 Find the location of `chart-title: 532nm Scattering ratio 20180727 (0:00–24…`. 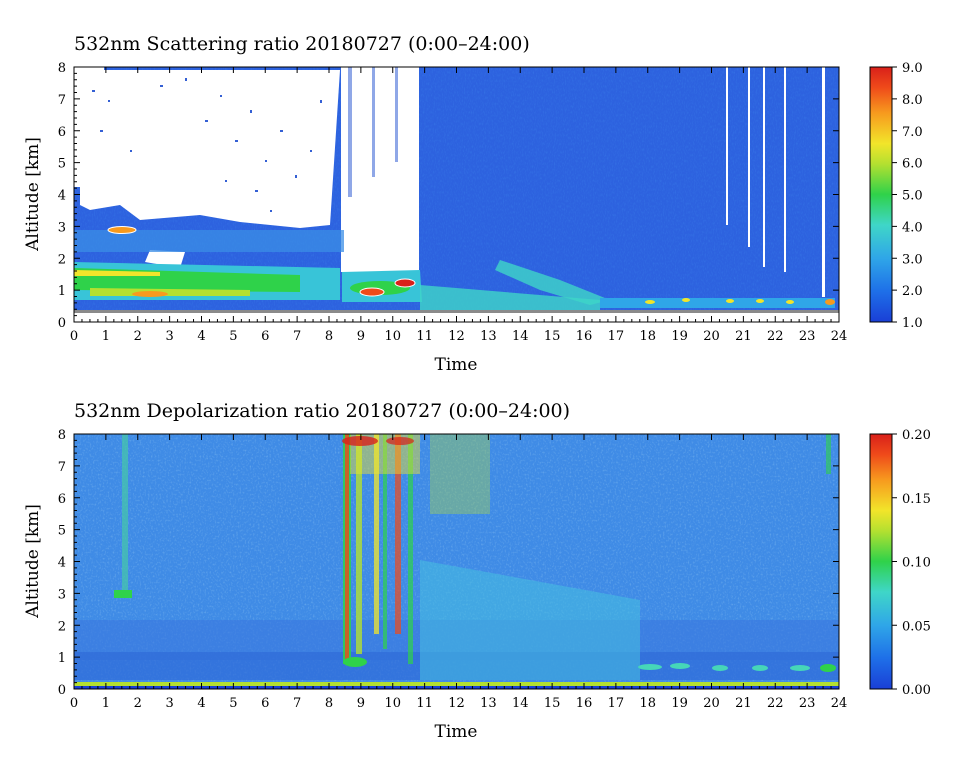

chart-title: 532nm Scattering ratio 20180727 (0:00–24… is located at coordinates (302, 44).